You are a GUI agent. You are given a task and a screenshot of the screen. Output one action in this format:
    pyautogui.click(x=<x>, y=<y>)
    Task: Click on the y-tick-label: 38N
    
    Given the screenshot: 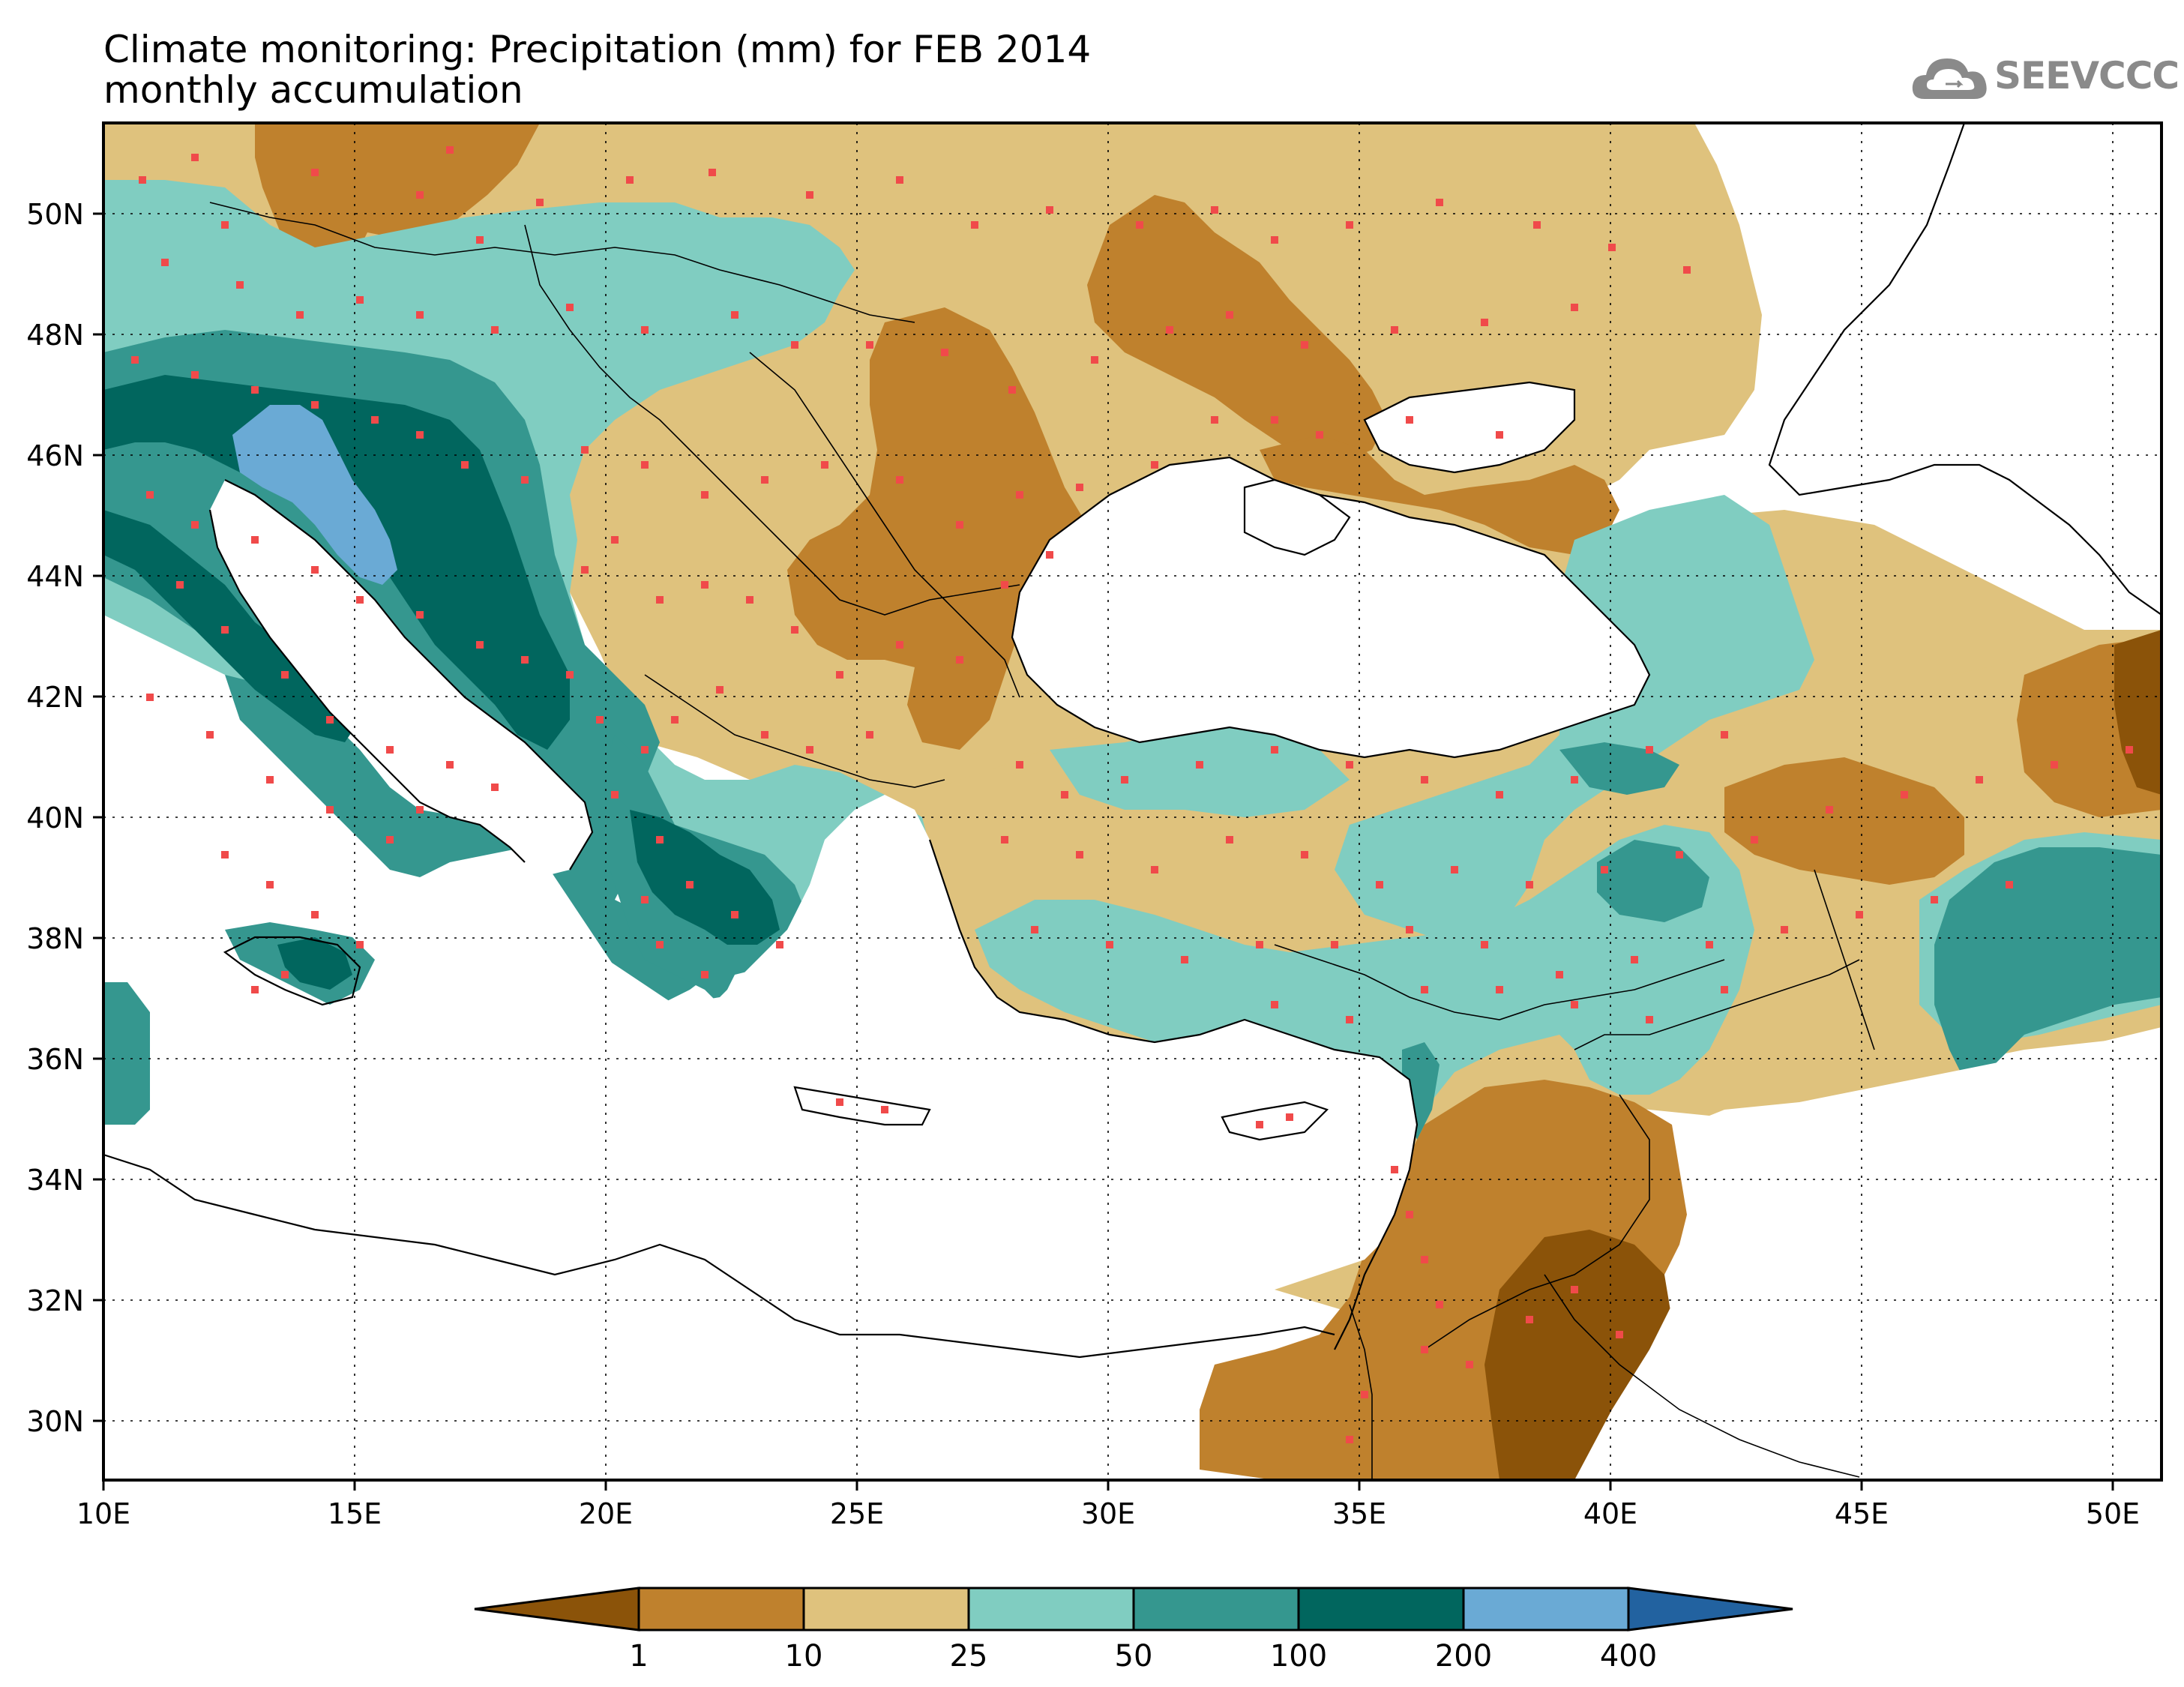 What is the action you would take?
    pyautogui.click(x=55, y=938)
    